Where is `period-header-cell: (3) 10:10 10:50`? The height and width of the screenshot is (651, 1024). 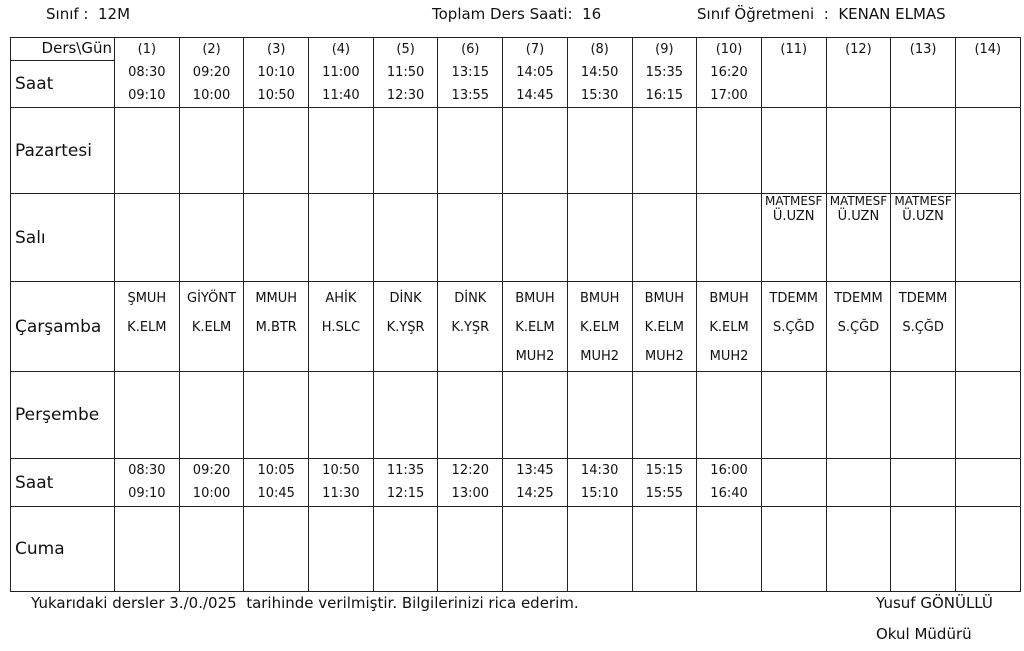 period-header-cell: (3) 10:10 10:50 is located at coordinates (276, 72).